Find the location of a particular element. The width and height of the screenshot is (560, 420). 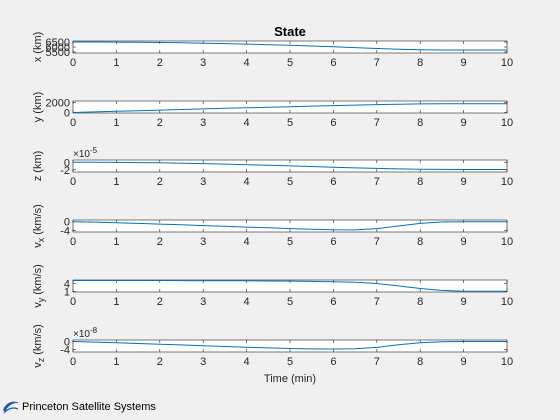

y-exponent-label: ×10⁻⁸ is located at coordinates (85, 333).